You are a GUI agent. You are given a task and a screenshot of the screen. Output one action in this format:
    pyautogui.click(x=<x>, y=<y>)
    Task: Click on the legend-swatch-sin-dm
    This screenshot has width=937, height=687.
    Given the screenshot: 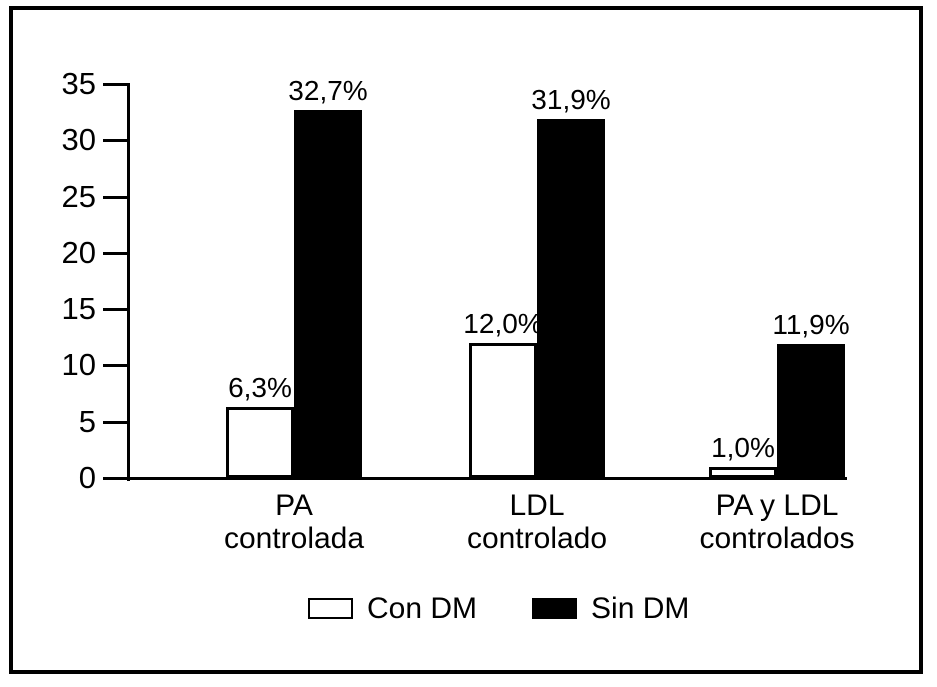 What is the action you would take?
    pyautogui.click(x=555, y=608)
    